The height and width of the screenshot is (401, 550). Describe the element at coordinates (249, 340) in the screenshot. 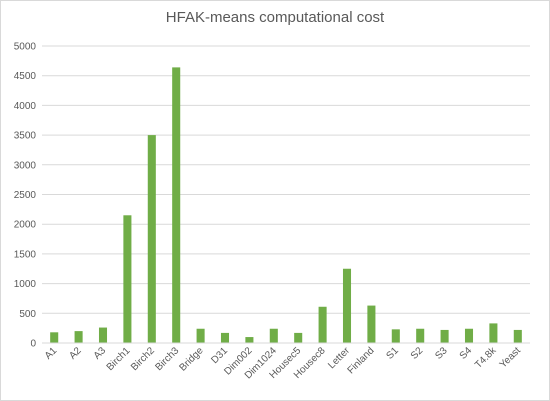

I see `bar-dim002` at that location.